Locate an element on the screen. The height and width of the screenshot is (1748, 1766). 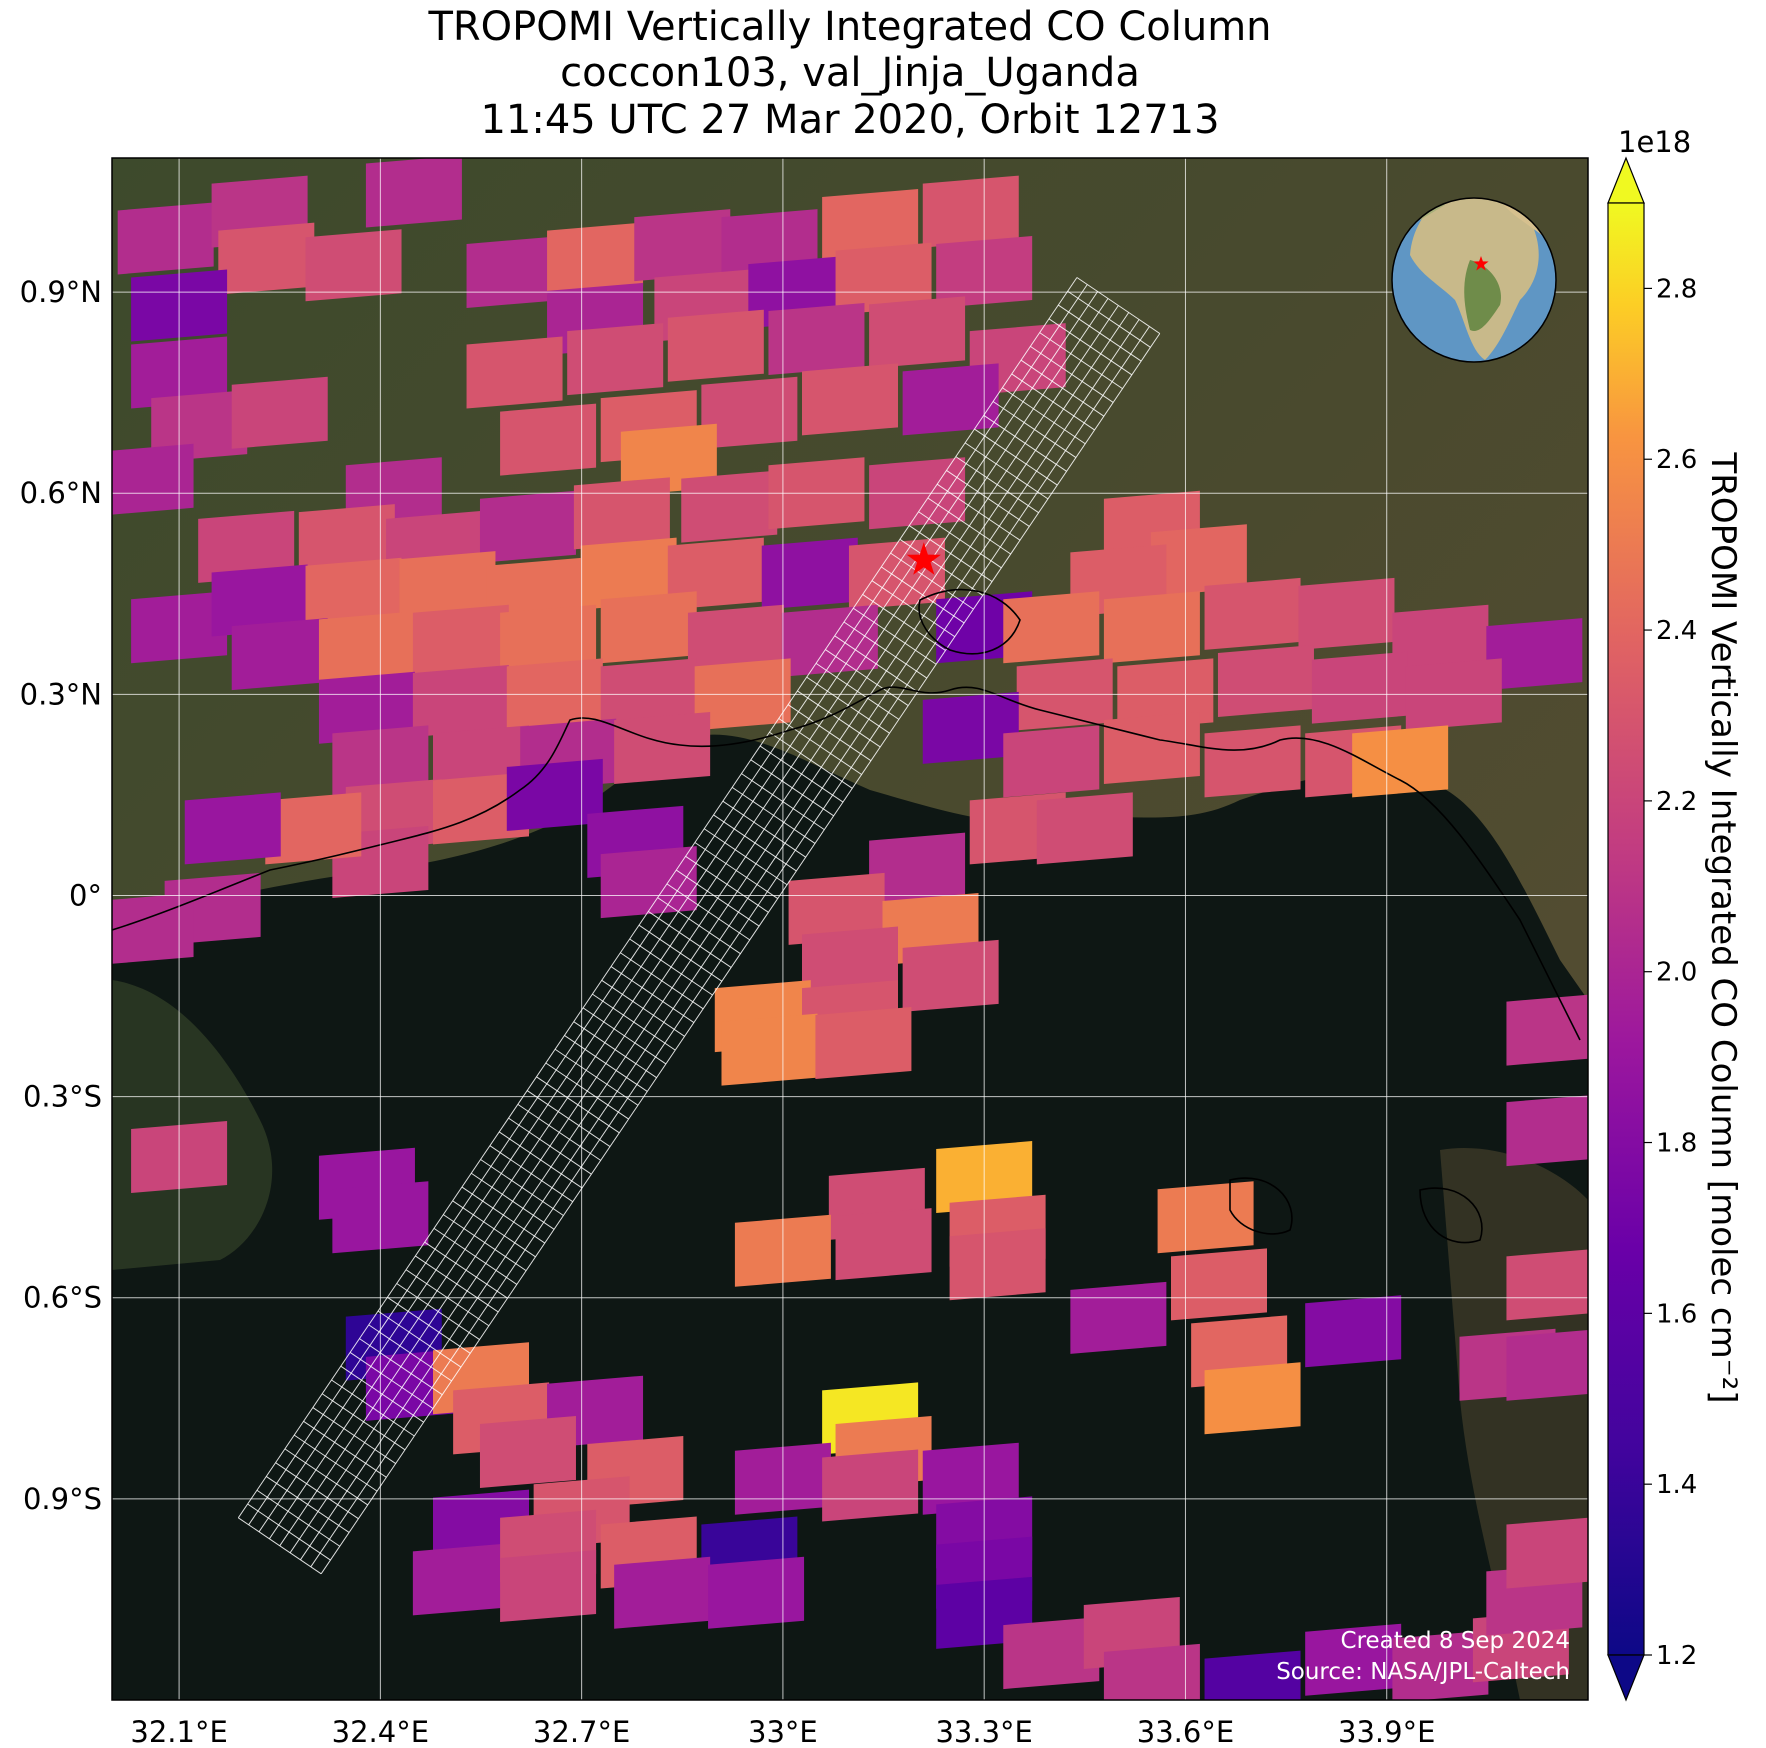
colorbar-tick-label: 2.8 is located at coordinates (1676, 289).